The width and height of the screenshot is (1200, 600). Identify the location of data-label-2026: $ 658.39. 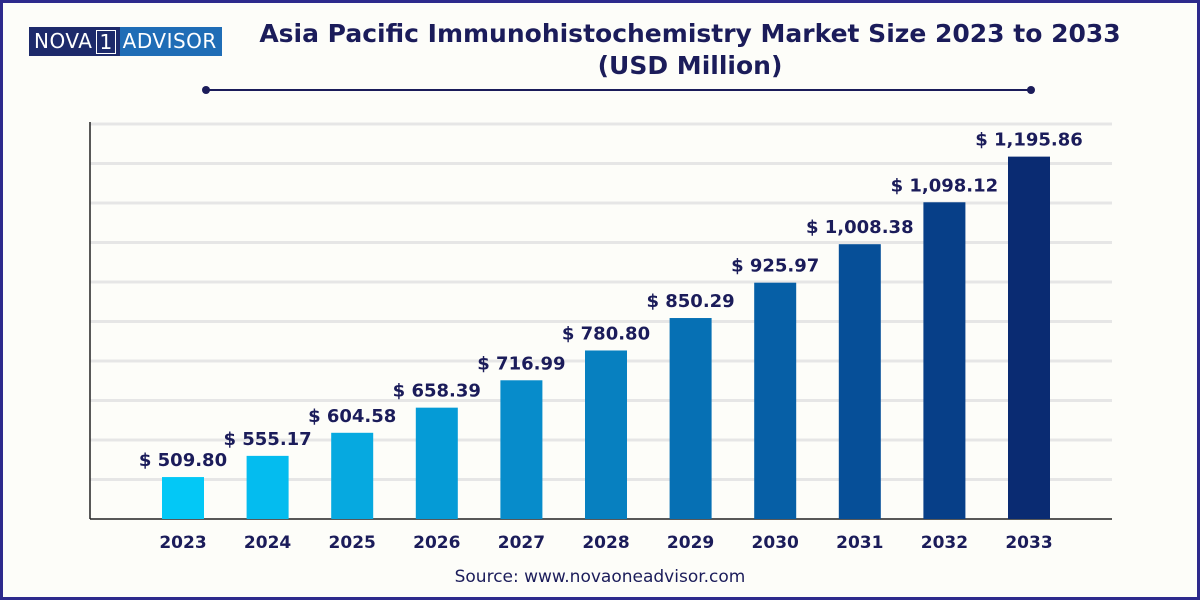
(437, 391).